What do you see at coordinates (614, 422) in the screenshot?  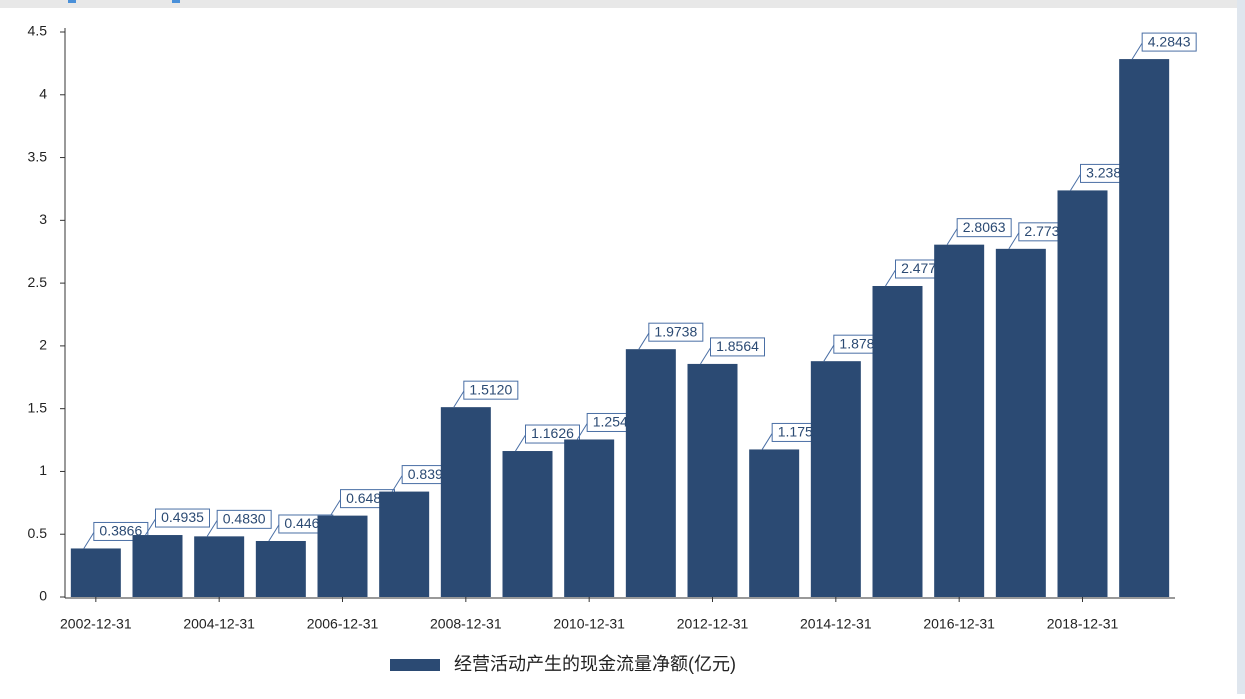 I see `value-label: 1.2546` at bounding box center [614, 422].